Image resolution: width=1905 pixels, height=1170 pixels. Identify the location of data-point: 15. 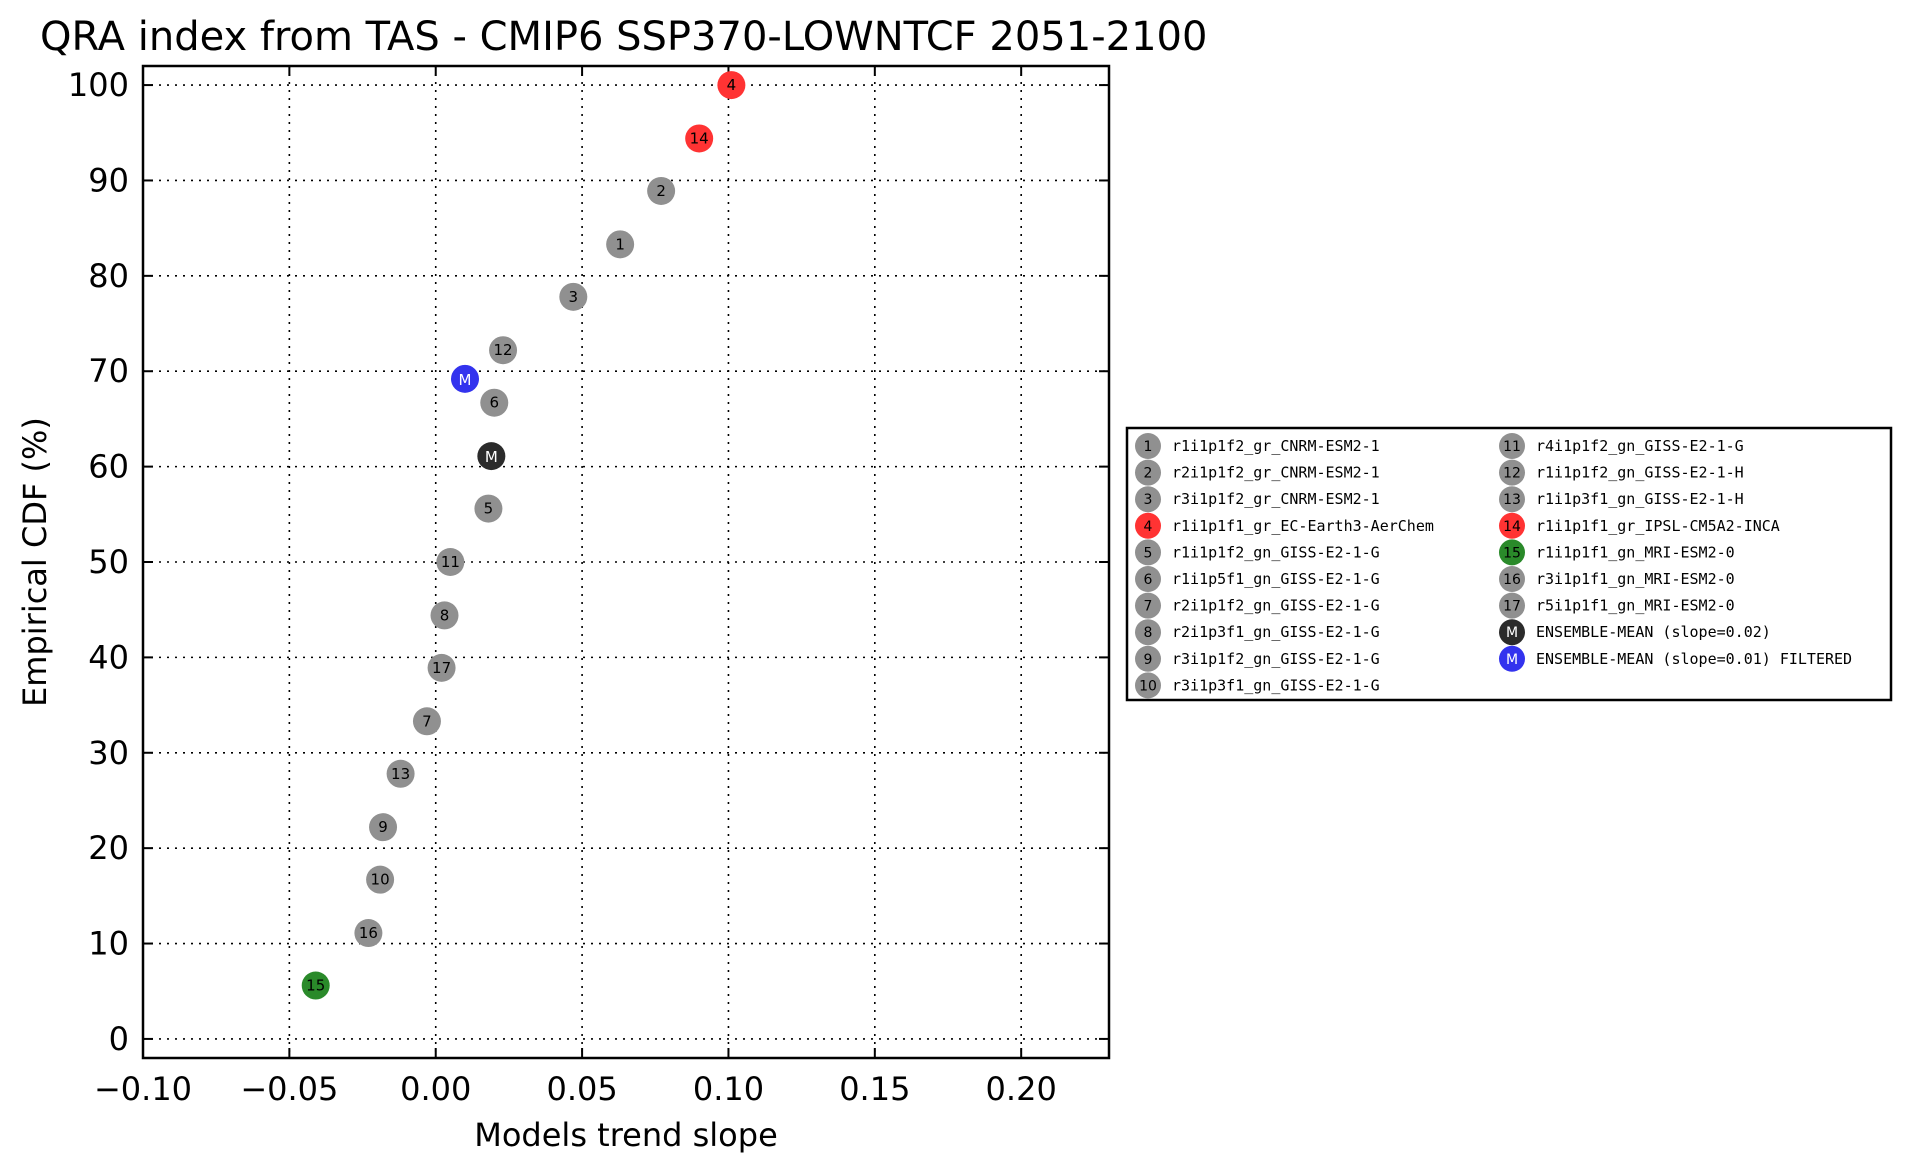
(315, 985).